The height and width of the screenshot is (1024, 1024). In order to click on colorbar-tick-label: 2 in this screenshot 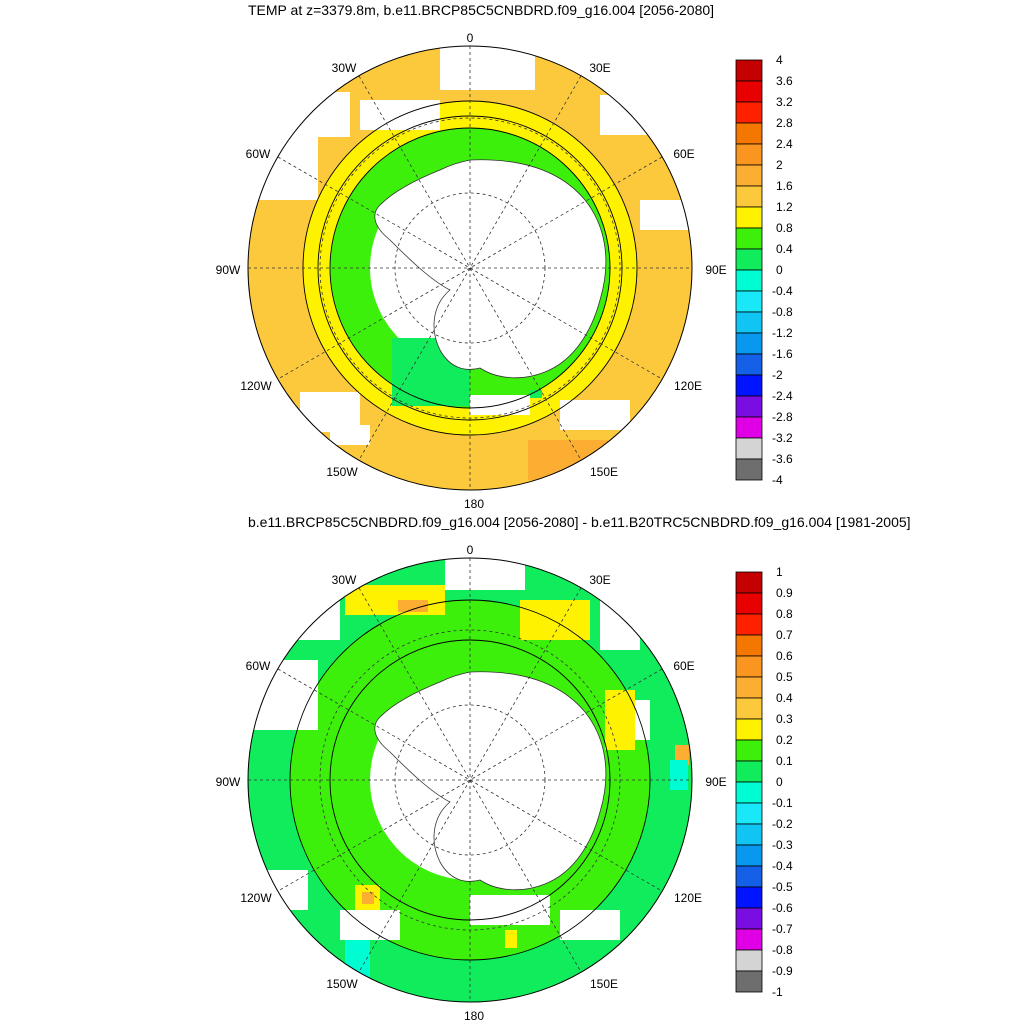, I will do `click(779, 165)`.